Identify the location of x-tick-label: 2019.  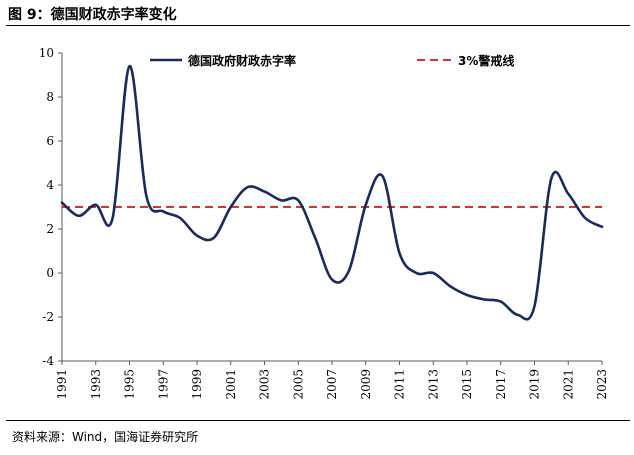
(535, 384).